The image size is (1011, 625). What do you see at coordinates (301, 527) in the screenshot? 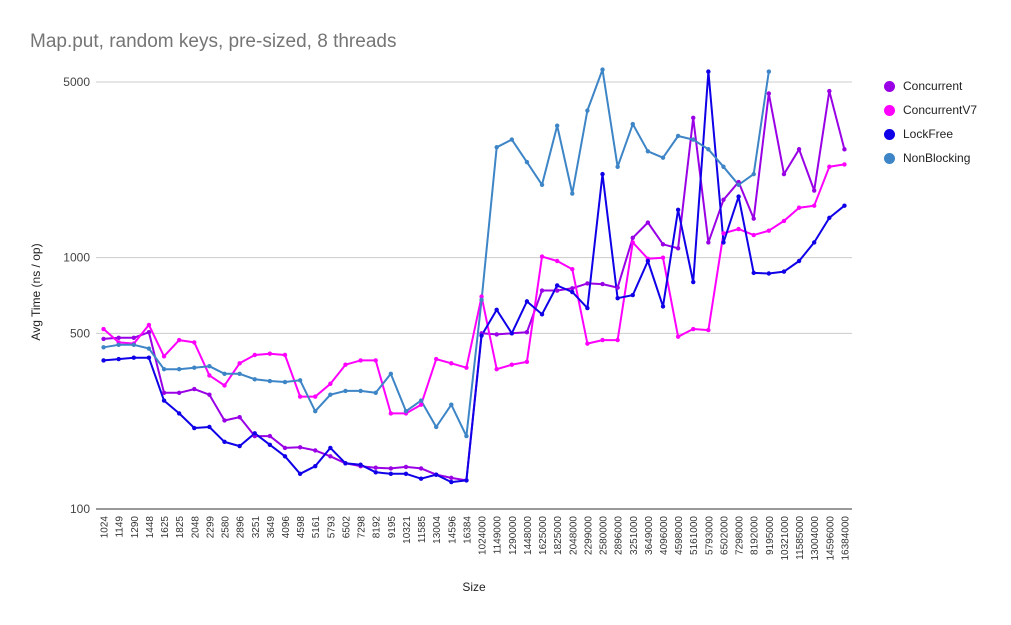
I see `x-tick-label: 4598` at bounding box center [301, 527].